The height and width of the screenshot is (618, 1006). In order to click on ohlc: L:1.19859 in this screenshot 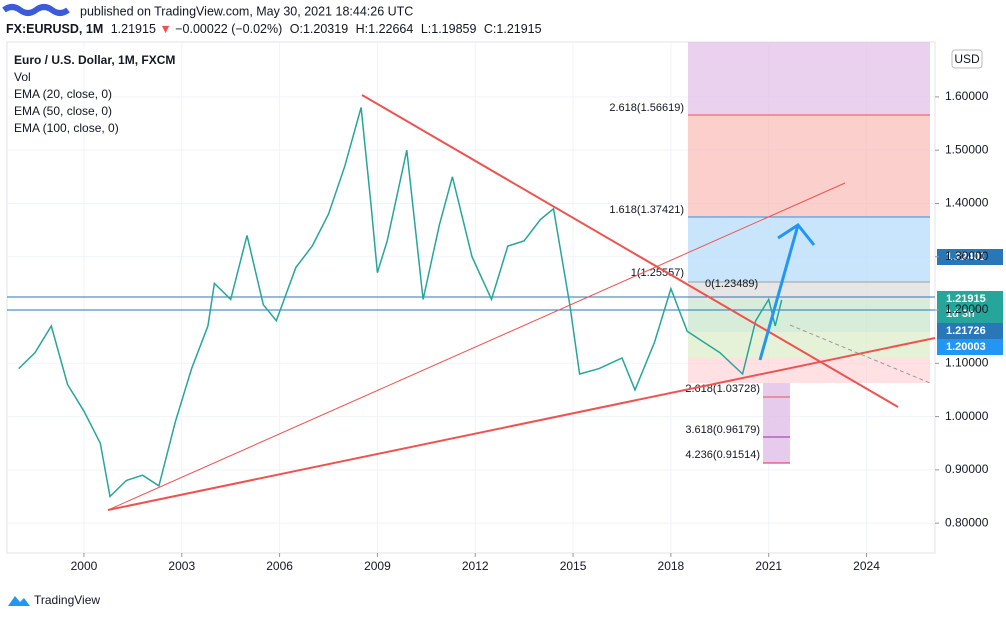, I will do `click(449, 29)`.